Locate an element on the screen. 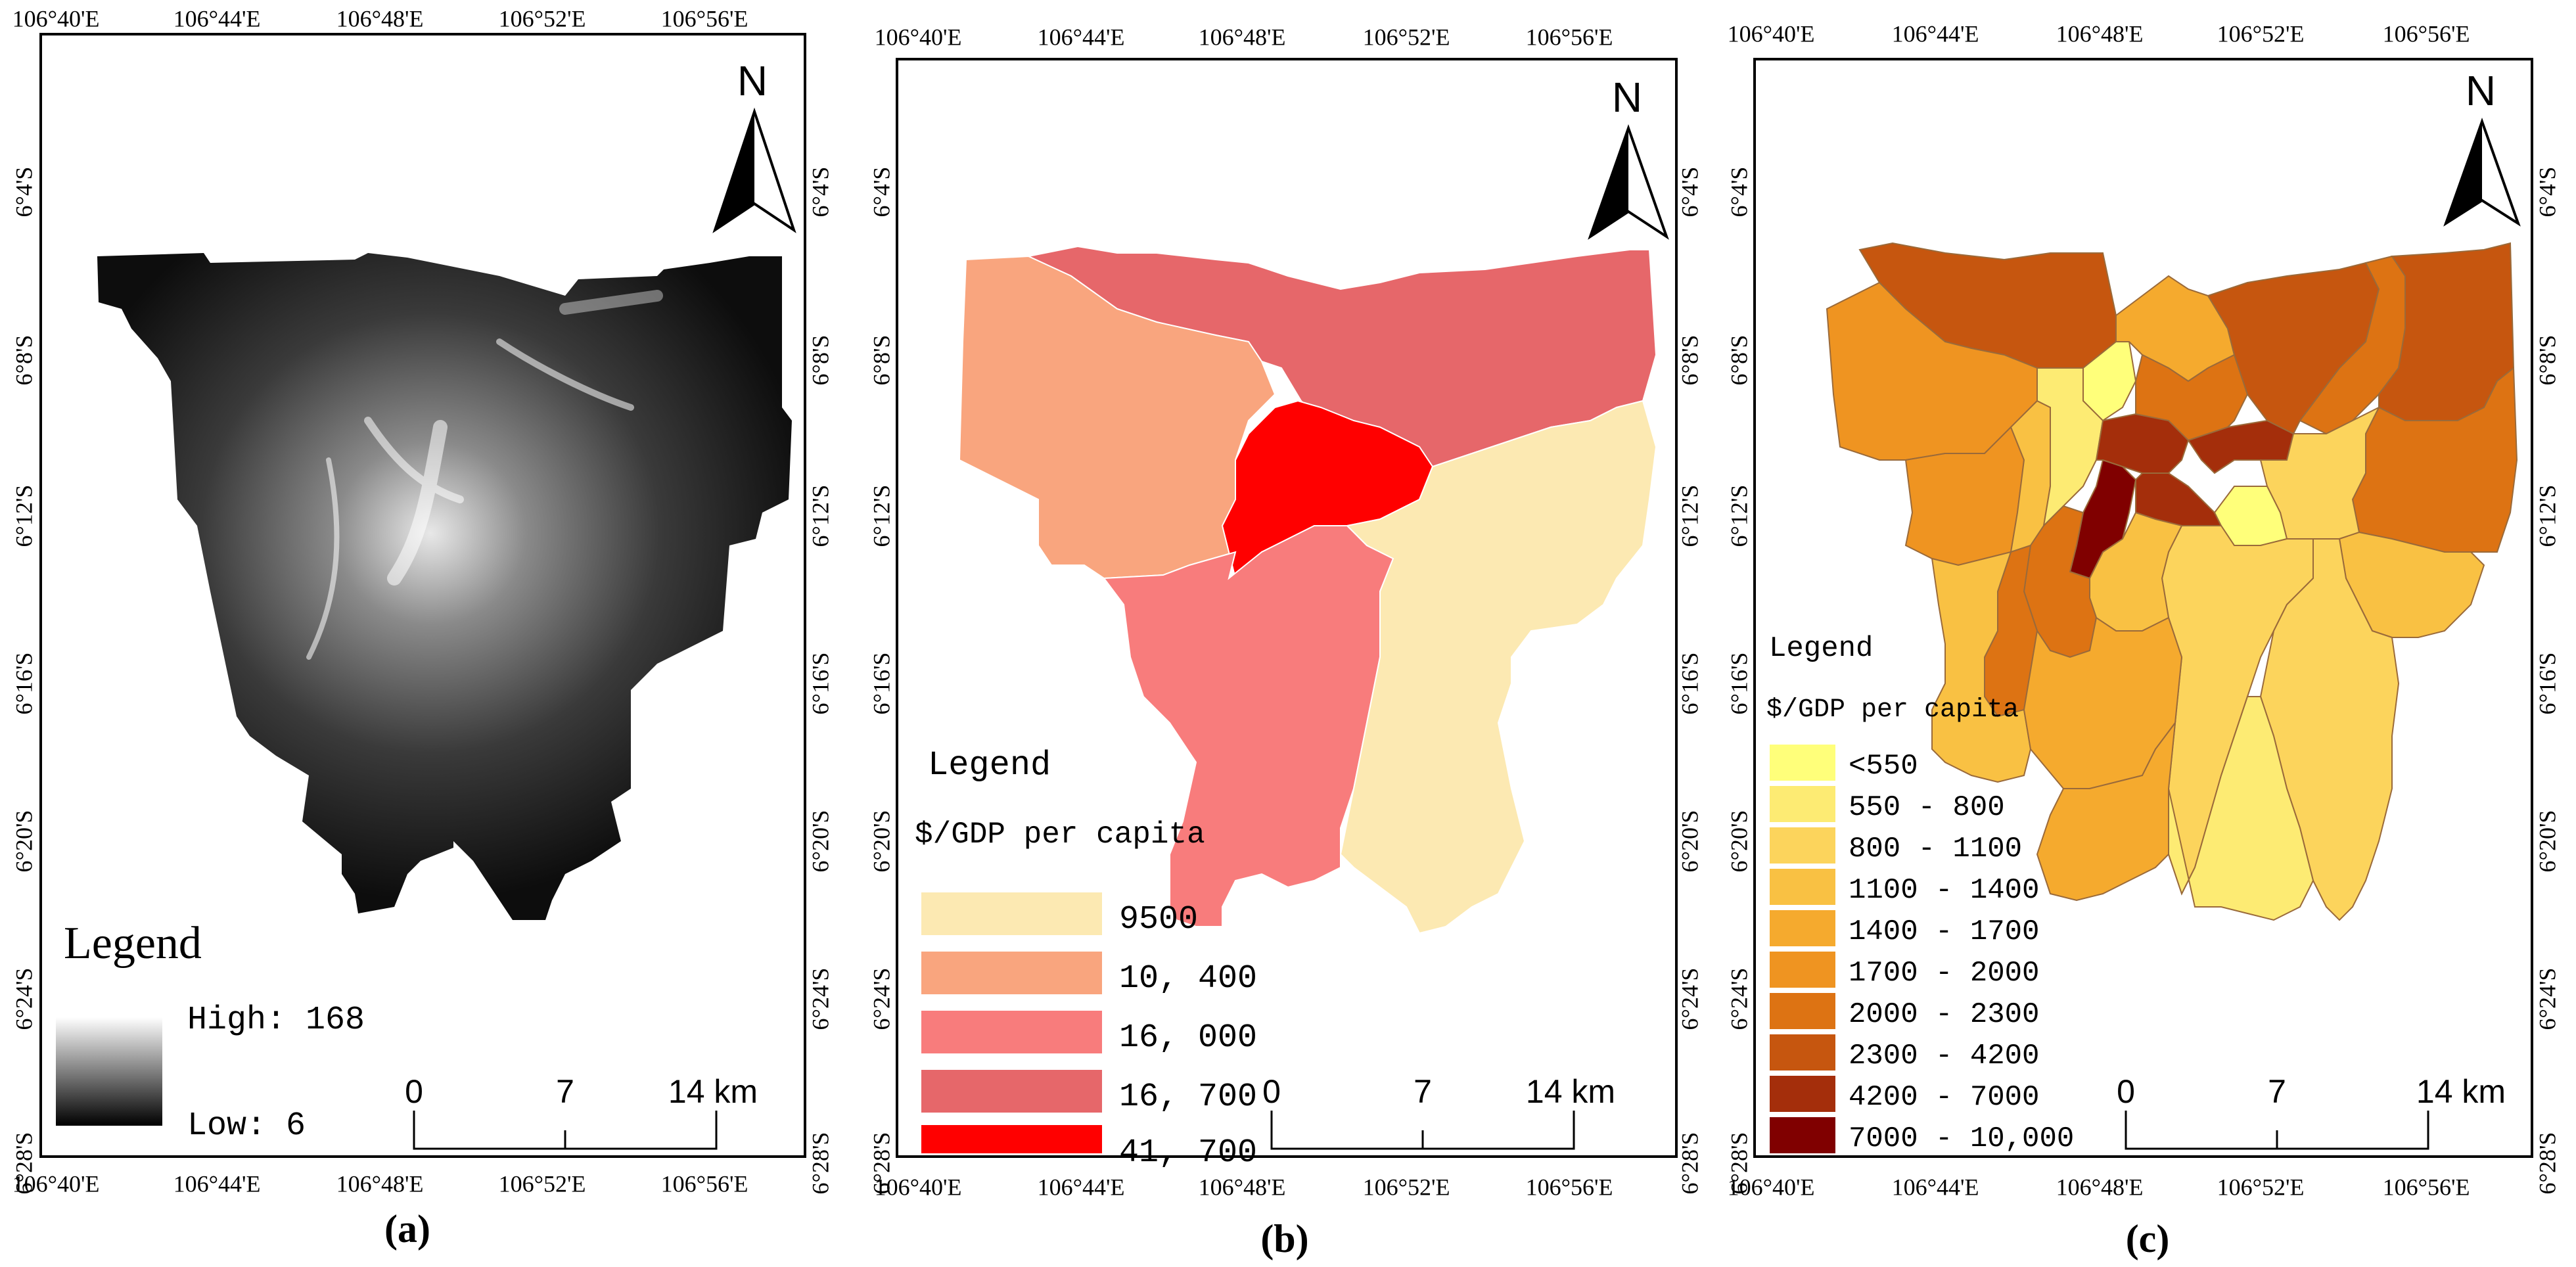 The width and height of the screenshot is (2576, 1267). district-south is located at coordinates (1248, 726).